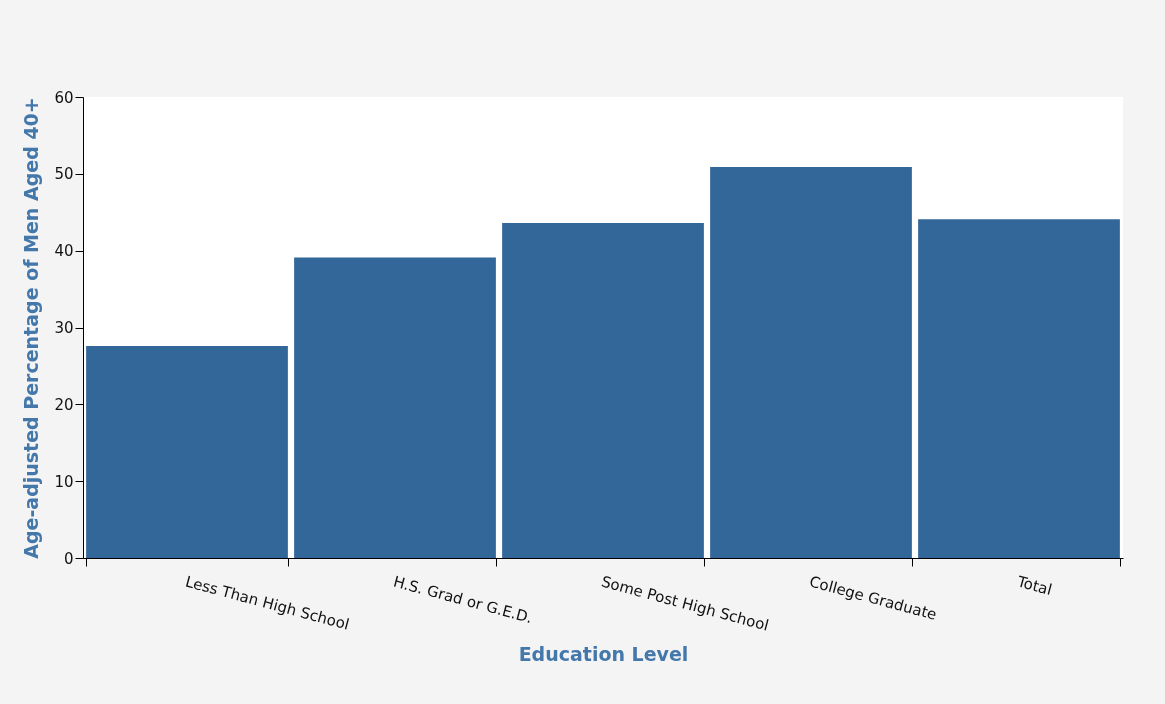 Image resolution: width=1165 pixels, height=704 pixels. I want to click on y-tick-label: 20, so click(64, 404).